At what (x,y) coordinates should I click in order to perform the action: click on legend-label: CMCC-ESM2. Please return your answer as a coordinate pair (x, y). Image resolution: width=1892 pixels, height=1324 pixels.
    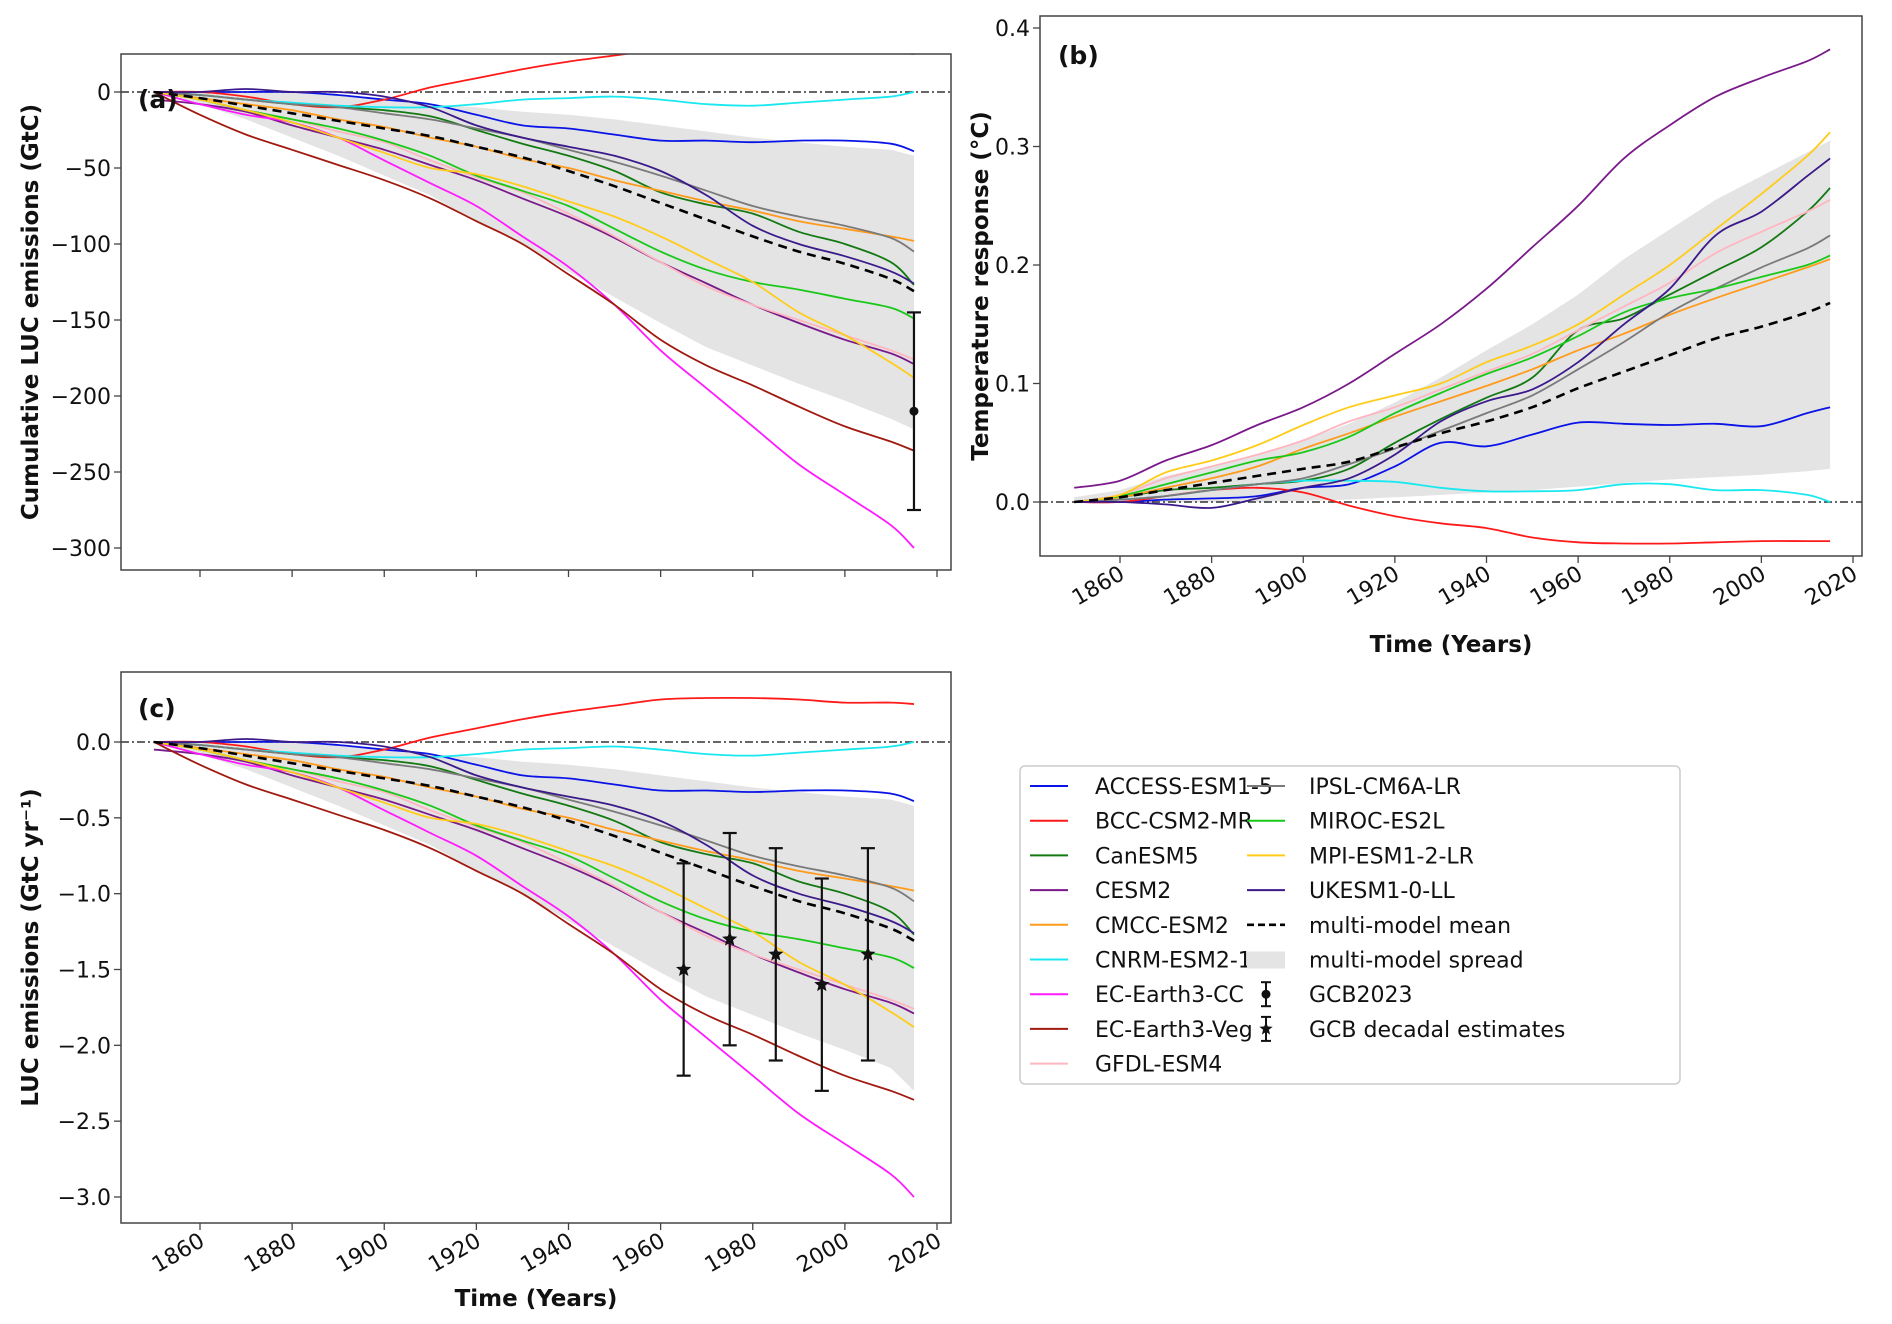
    Looking at the image, I should click on (1162, 926).